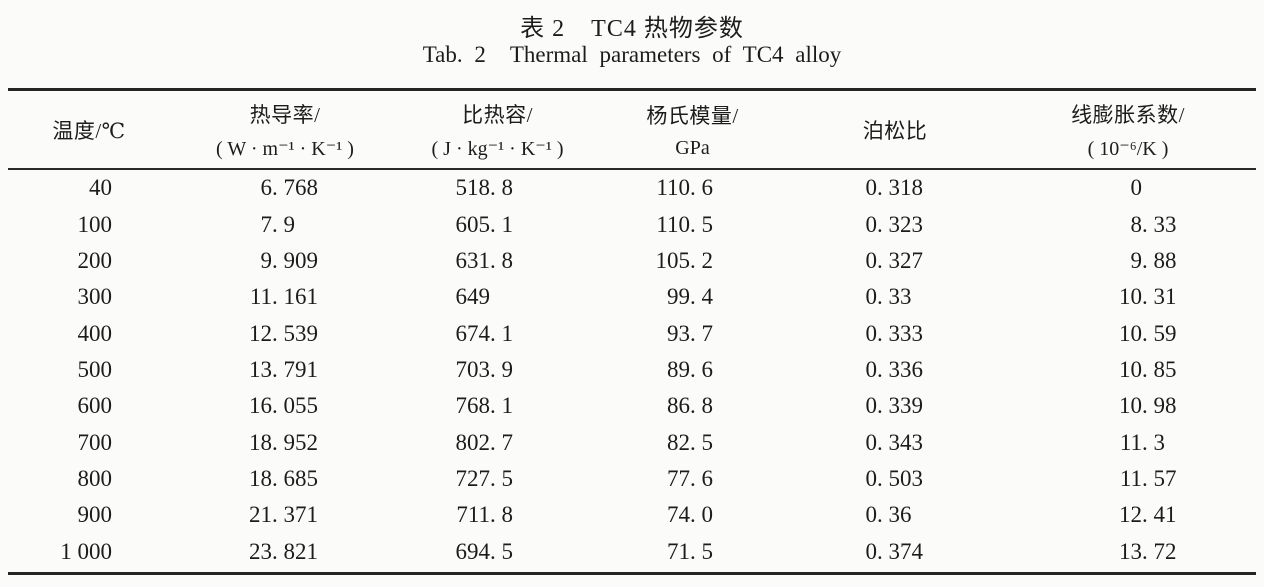 Image resolution: width=1264 pixels, height=587 pixels. What do you see at coordinates (95, 515) in the screenshot?
I see `table-cell: 900` at bounding box center [95, 515].